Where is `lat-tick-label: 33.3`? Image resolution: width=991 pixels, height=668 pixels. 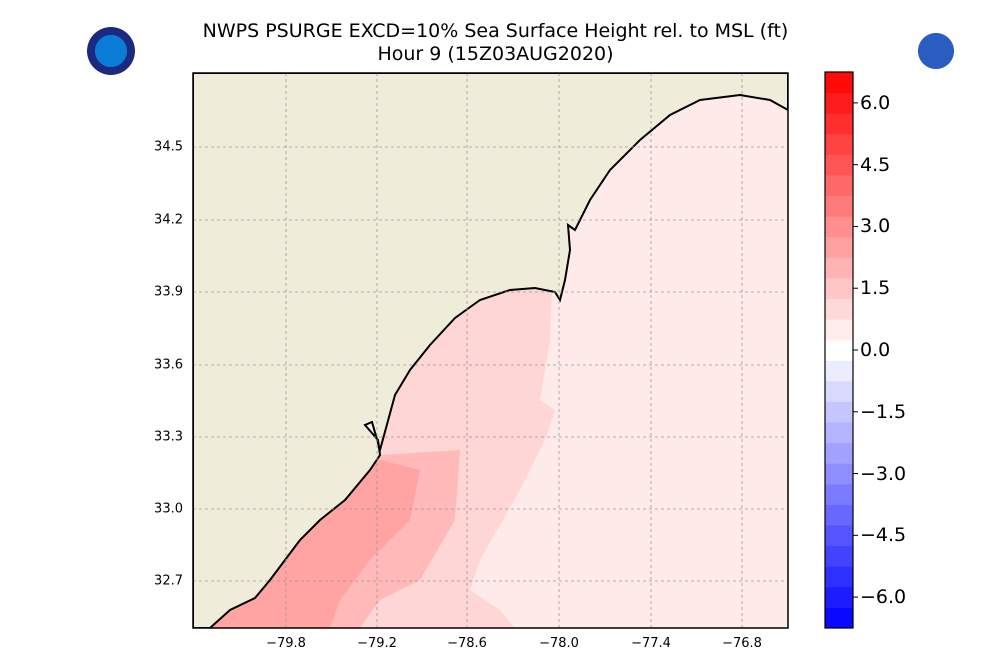 lat-tick-label: 33.3 is located at coordinates (168, 437).